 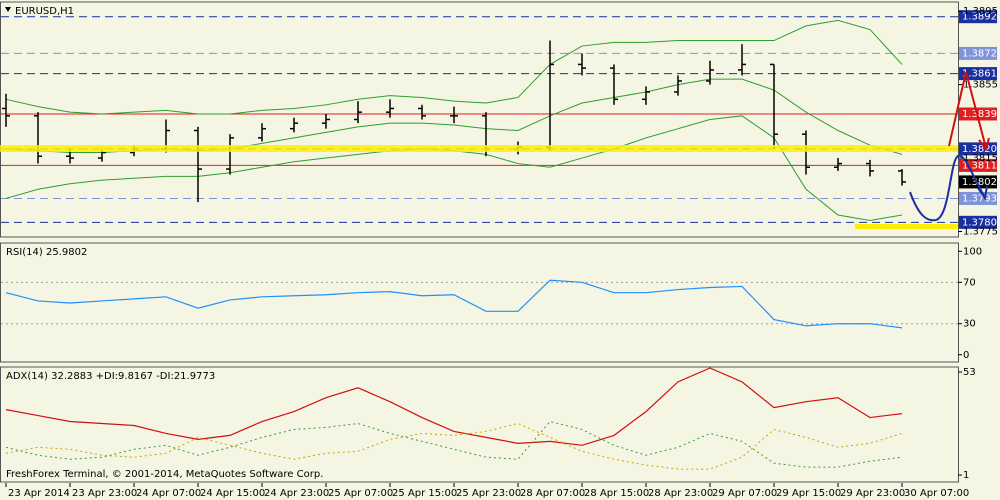 What do you see at coordinates (296, 493) in the screenshot?
I see `x-tick-label: 24 Apr 23:00` at bounding box center [296, 493].